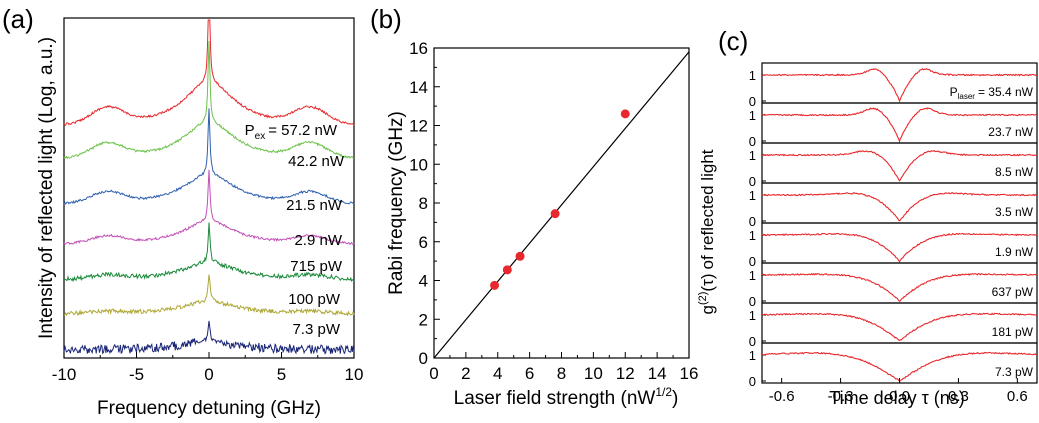 Image resolution: width=1039 pixels, height=423 pixels. I want to click on panel-a-series-label: 100 pW, so click(314, 299).